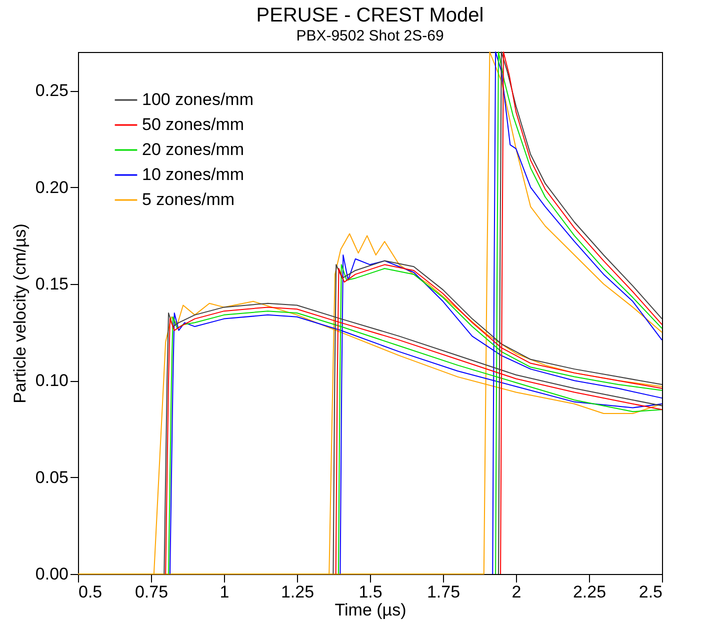  I want to click on x-tick-label: 1, so click(225, 592).